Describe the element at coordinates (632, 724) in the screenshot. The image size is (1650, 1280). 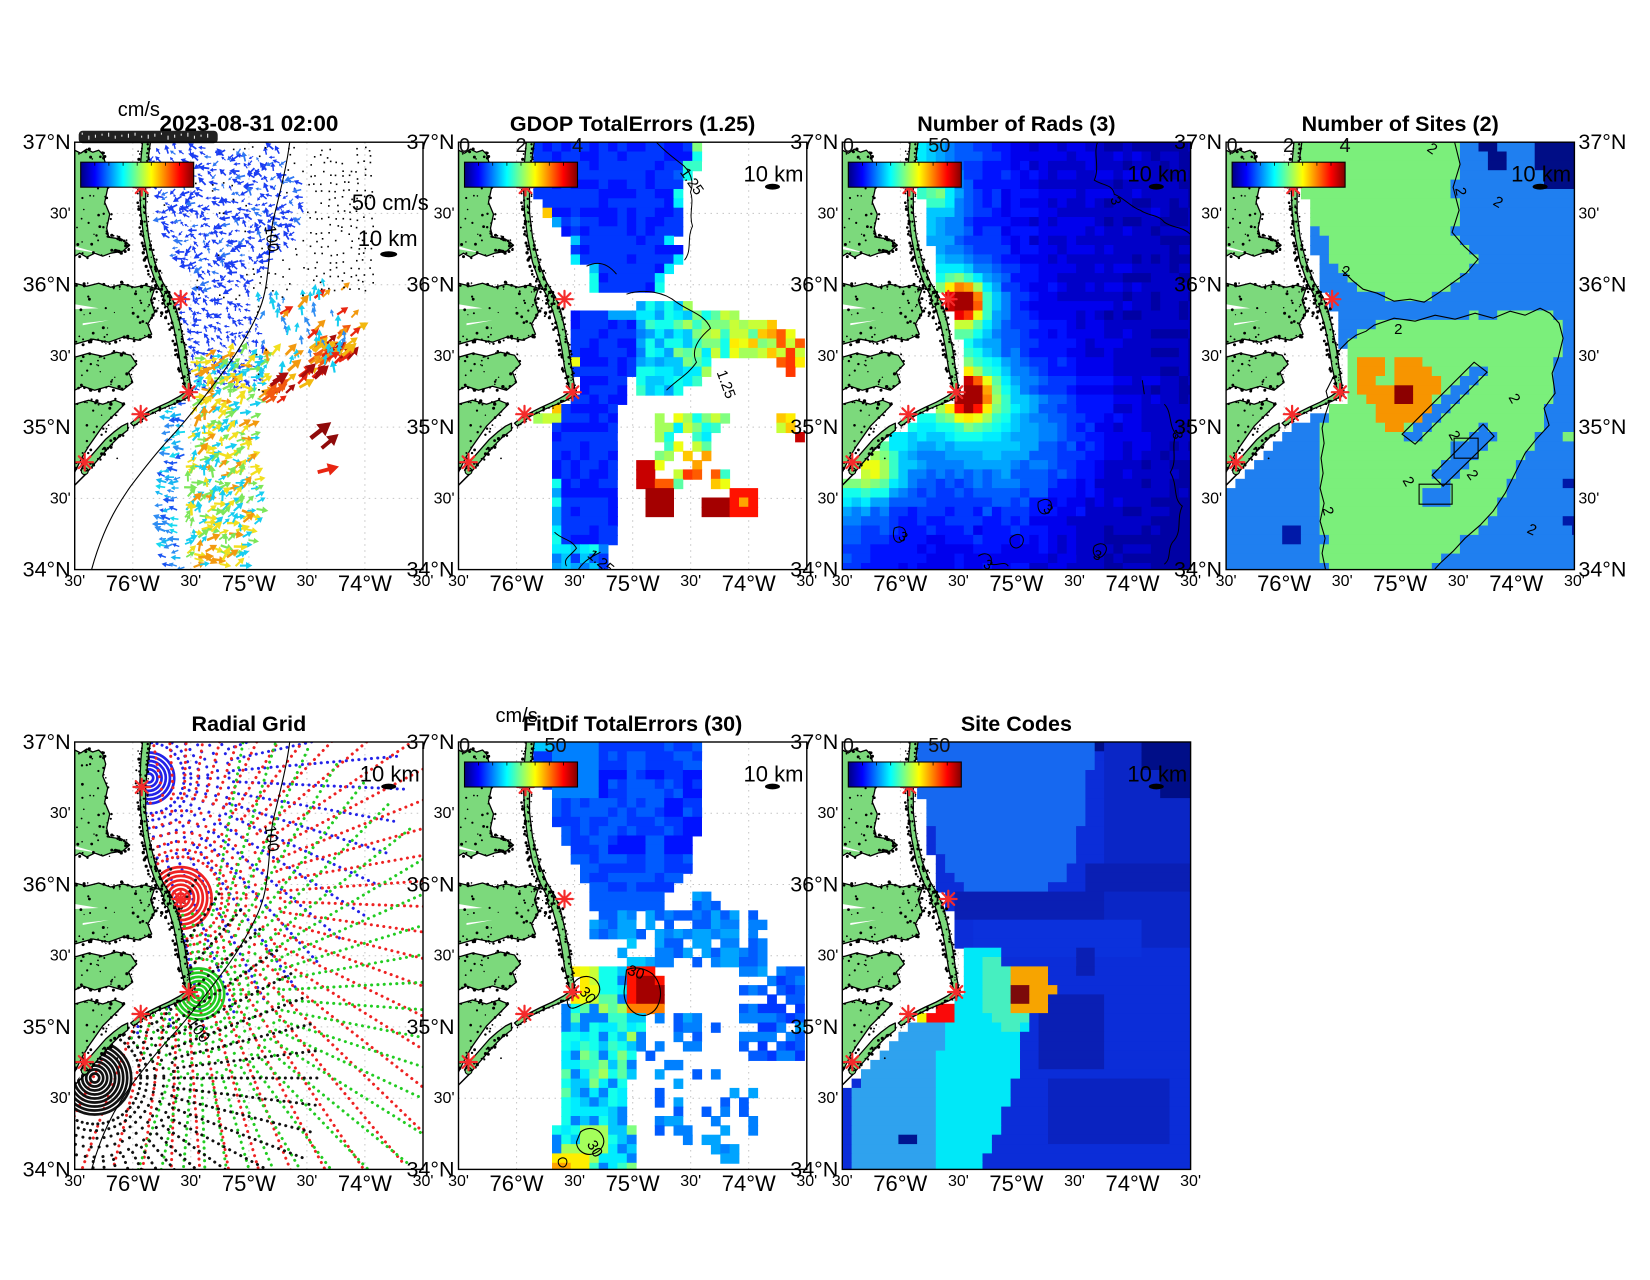
I see `svg-text: FitDif TotalErrors (30)` at that location.